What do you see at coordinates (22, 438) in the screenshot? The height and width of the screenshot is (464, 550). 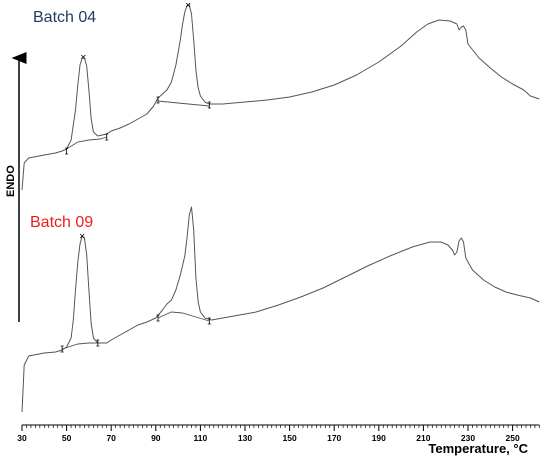 I see `x-tick-label: 30` at bounding box center [22, 438].